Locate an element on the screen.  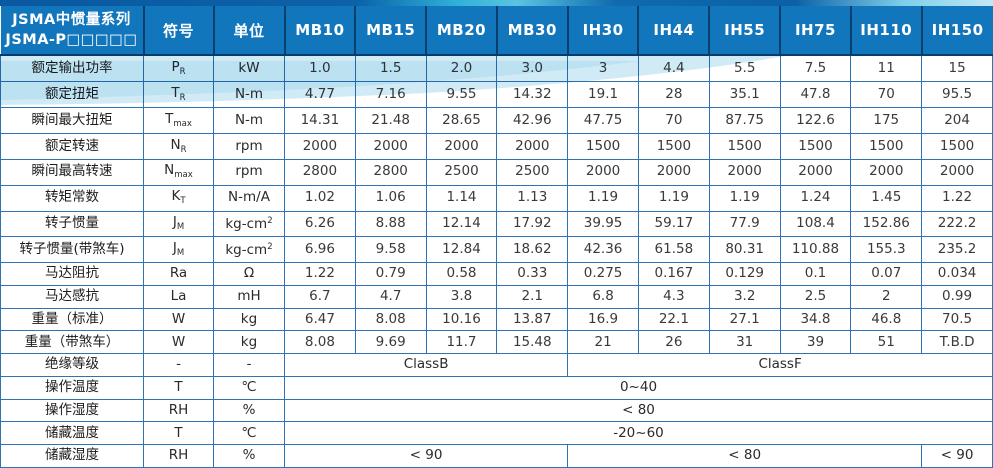
value-cell-ih75: 7.5 is located at coordinates (815, 68).